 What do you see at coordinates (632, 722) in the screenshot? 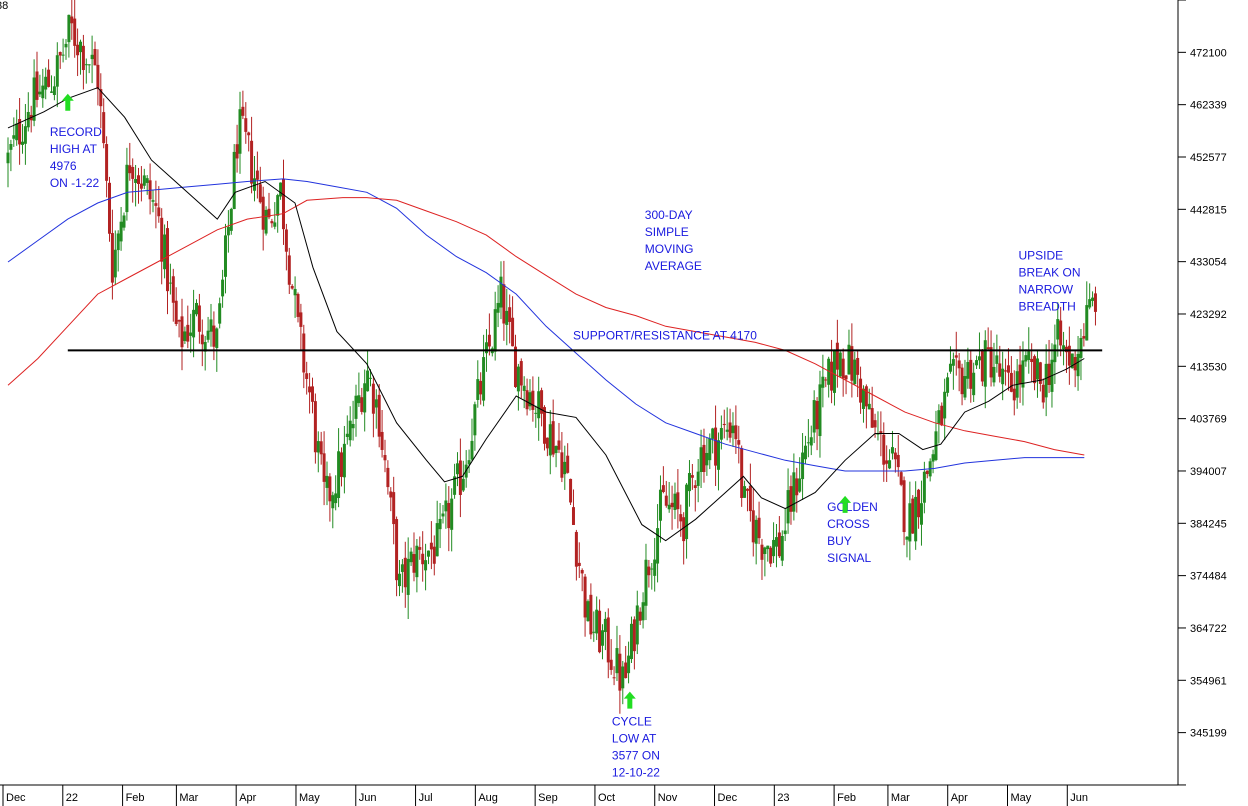
I see `annotation-text-line: CYCLE` at bounding box center [632, 722].